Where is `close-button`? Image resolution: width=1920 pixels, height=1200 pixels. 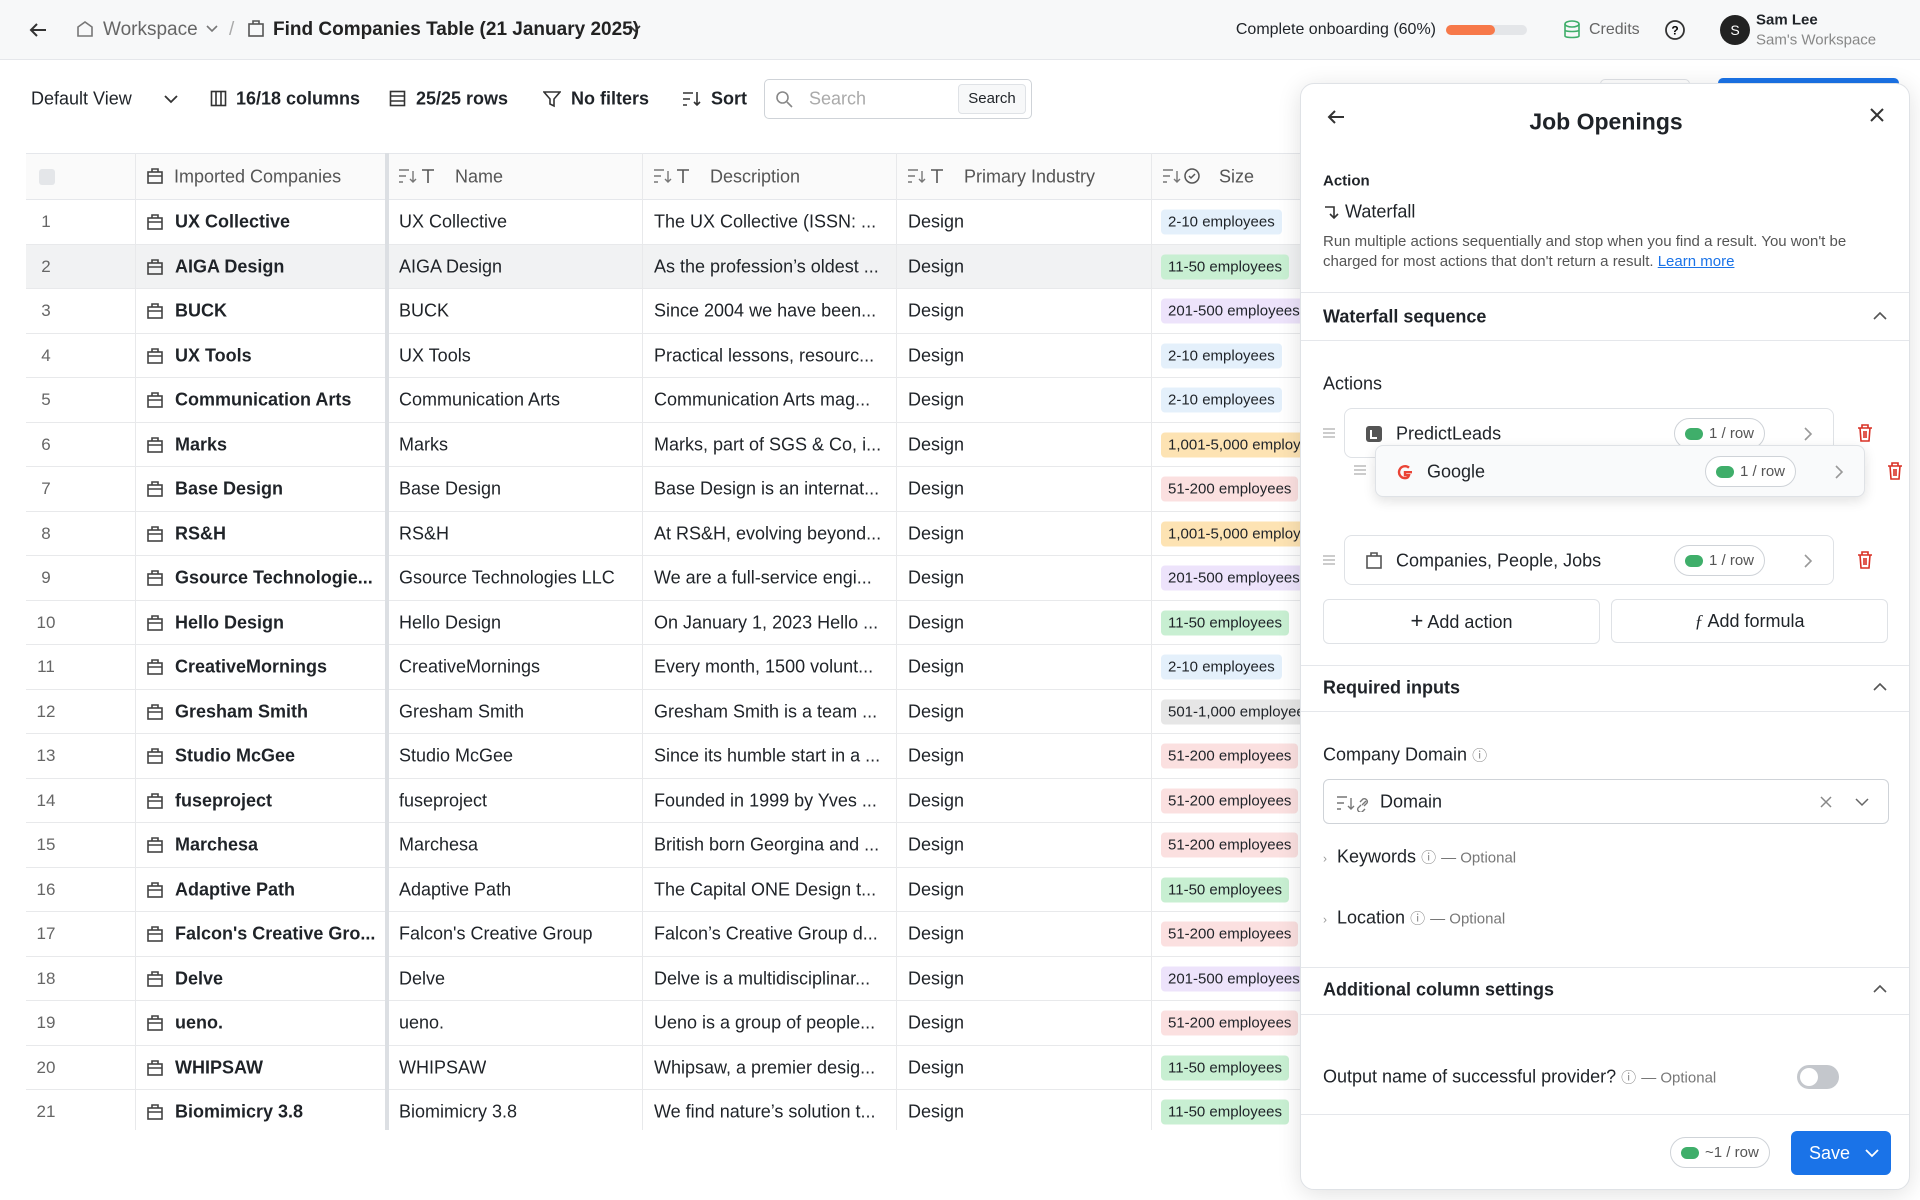
close-button is located at coordinates (1877, 115).